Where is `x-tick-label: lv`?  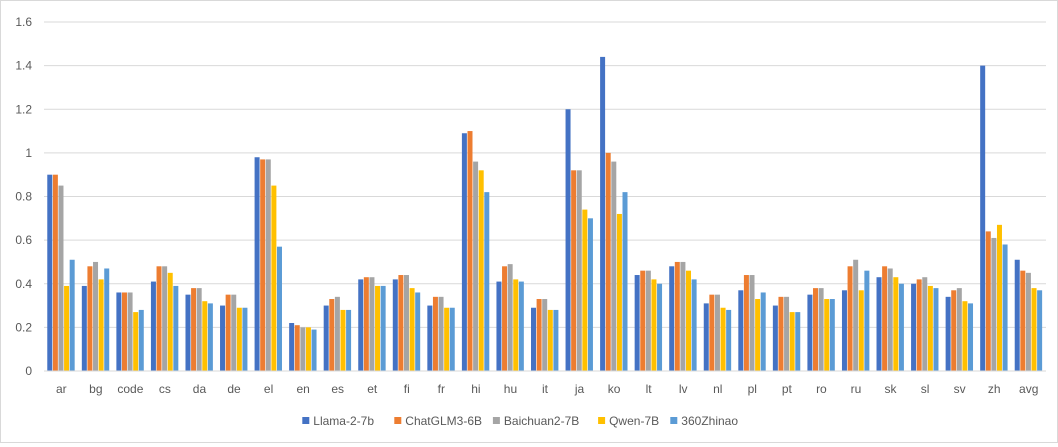 x-tick-label: lv is located at coordinates (683, 389).